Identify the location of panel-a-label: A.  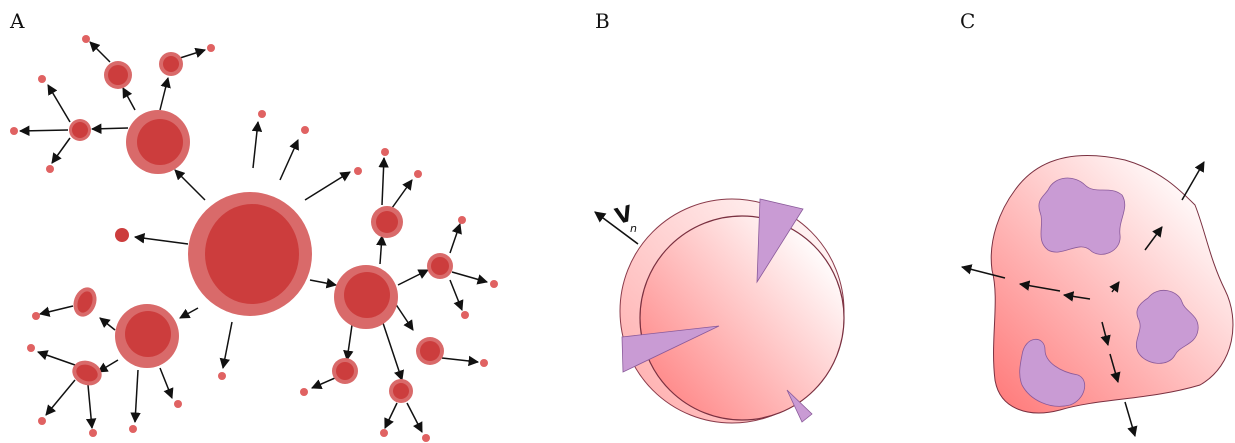
(17, 21).